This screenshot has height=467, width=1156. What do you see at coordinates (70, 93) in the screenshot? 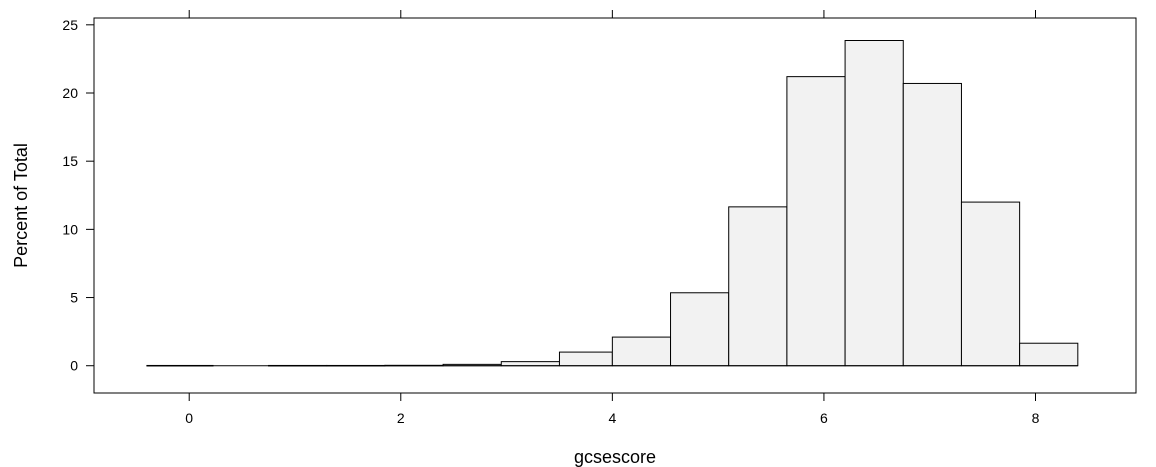
I see `y-tick-label: 20` at bounding box center [70, 93].